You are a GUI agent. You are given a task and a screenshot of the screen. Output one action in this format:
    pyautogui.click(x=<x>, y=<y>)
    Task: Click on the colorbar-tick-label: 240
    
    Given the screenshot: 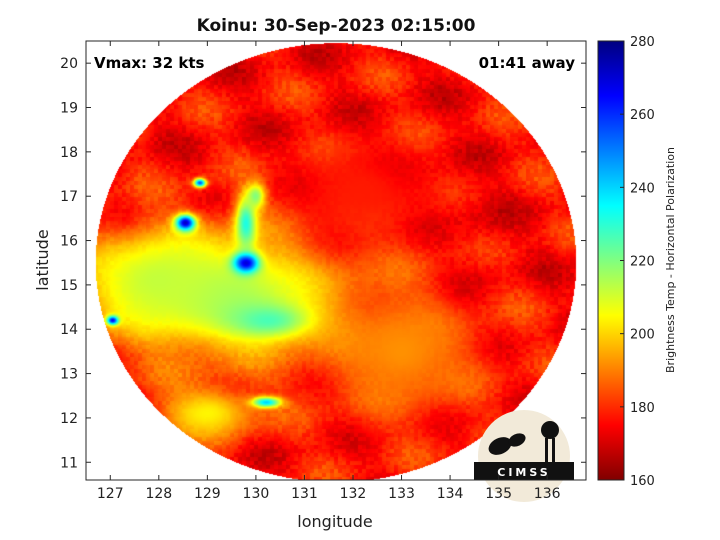 What is the action you would take?
    pyautogui.click(x=642, y=188)
    